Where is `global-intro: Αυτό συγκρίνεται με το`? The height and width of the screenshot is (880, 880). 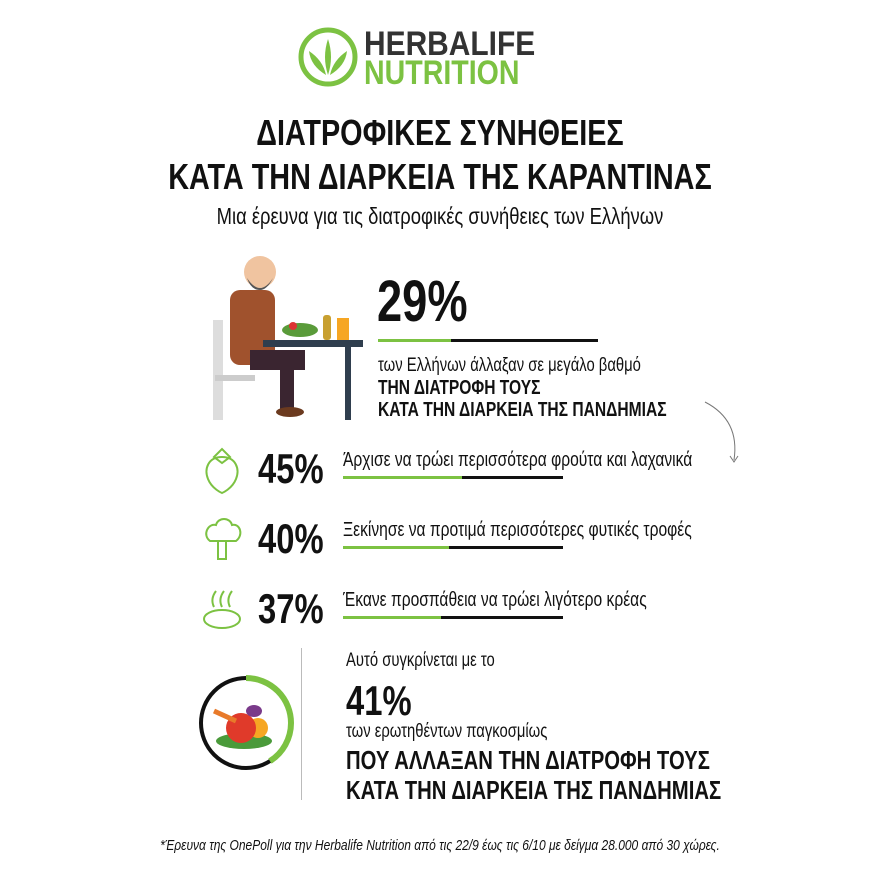 global-intro: Αυτό συγκρίνεται με το is located at coordinates (420, 660).